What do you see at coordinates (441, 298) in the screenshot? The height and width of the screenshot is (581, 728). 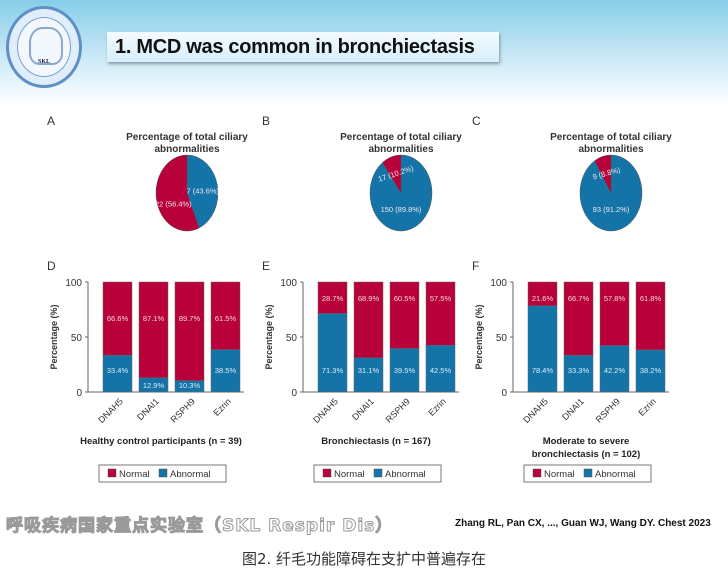 I see `bar-label-normal: 57.5%` at bounding box center [441, 298].